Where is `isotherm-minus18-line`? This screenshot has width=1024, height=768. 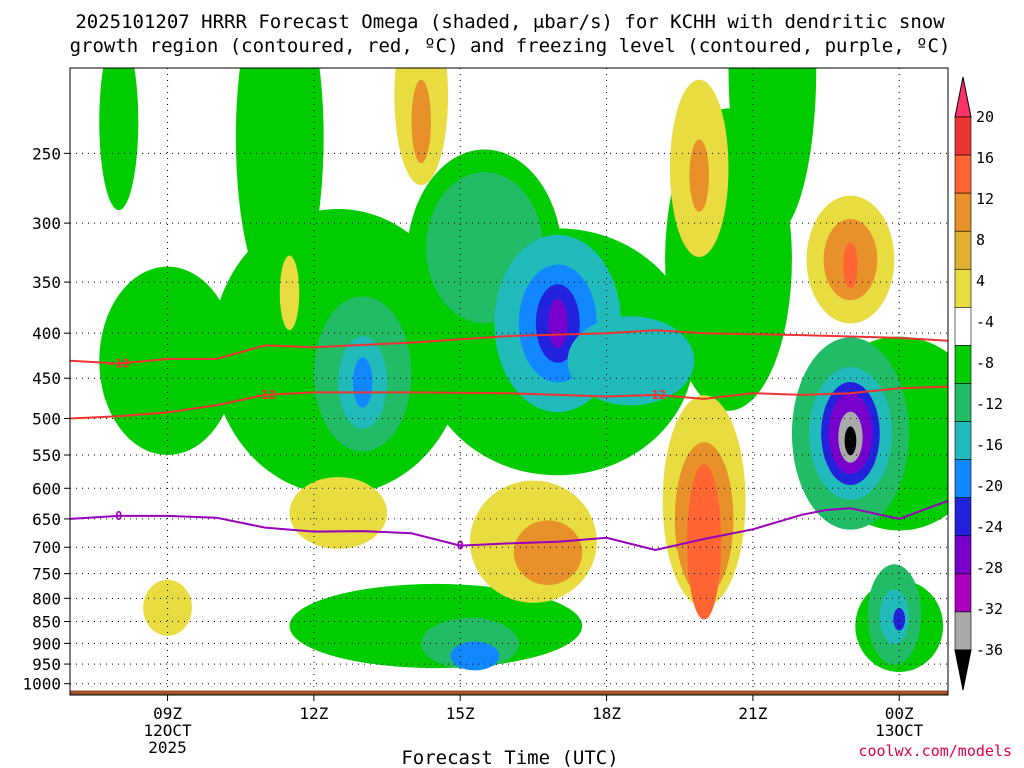
isotherm-minus18-line is located at coordinates (509, 347).